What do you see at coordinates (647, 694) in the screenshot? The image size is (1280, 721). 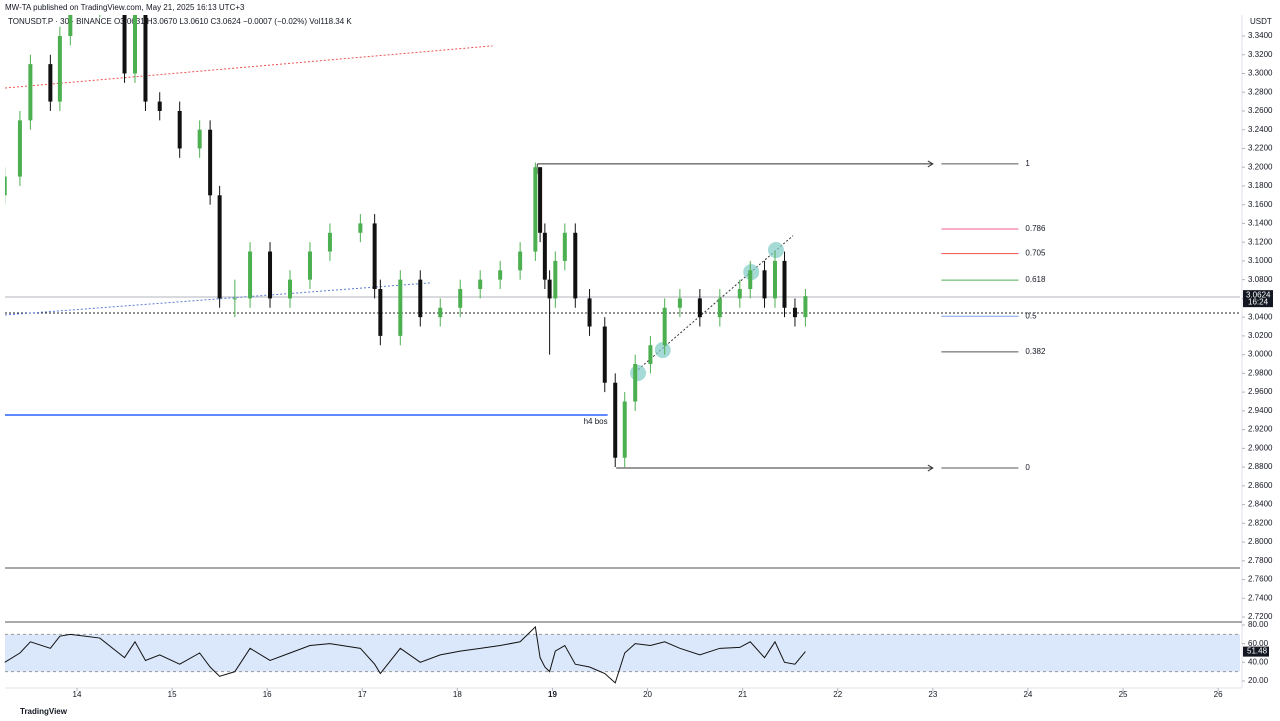 I see `x-tick-label: 20` at bounding box center [647, 694].